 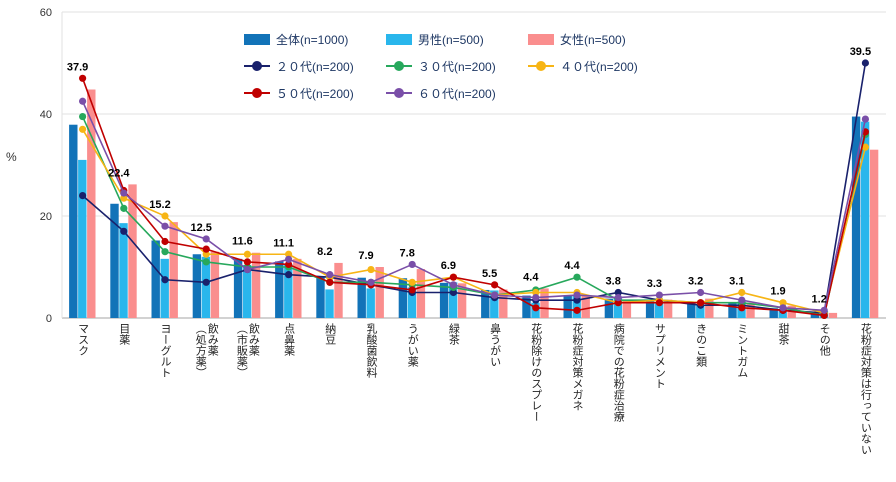 I want to click on y-tick-label: 20, so click(x=46, y=217).